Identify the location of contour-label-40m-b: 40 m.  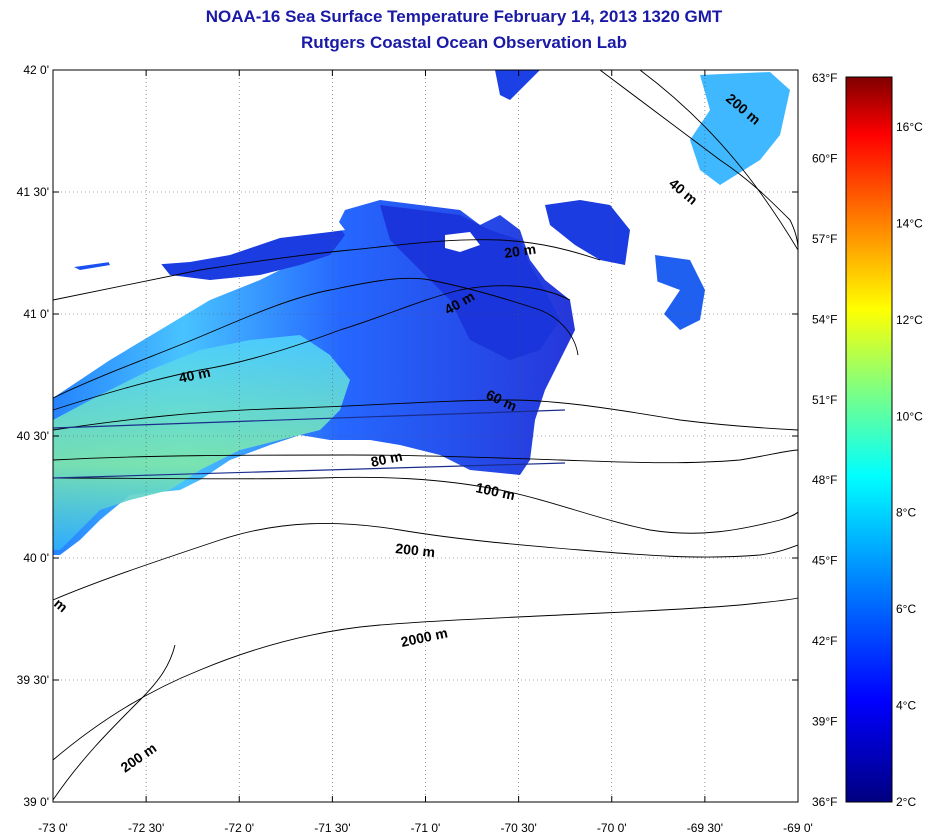
(194, 375).